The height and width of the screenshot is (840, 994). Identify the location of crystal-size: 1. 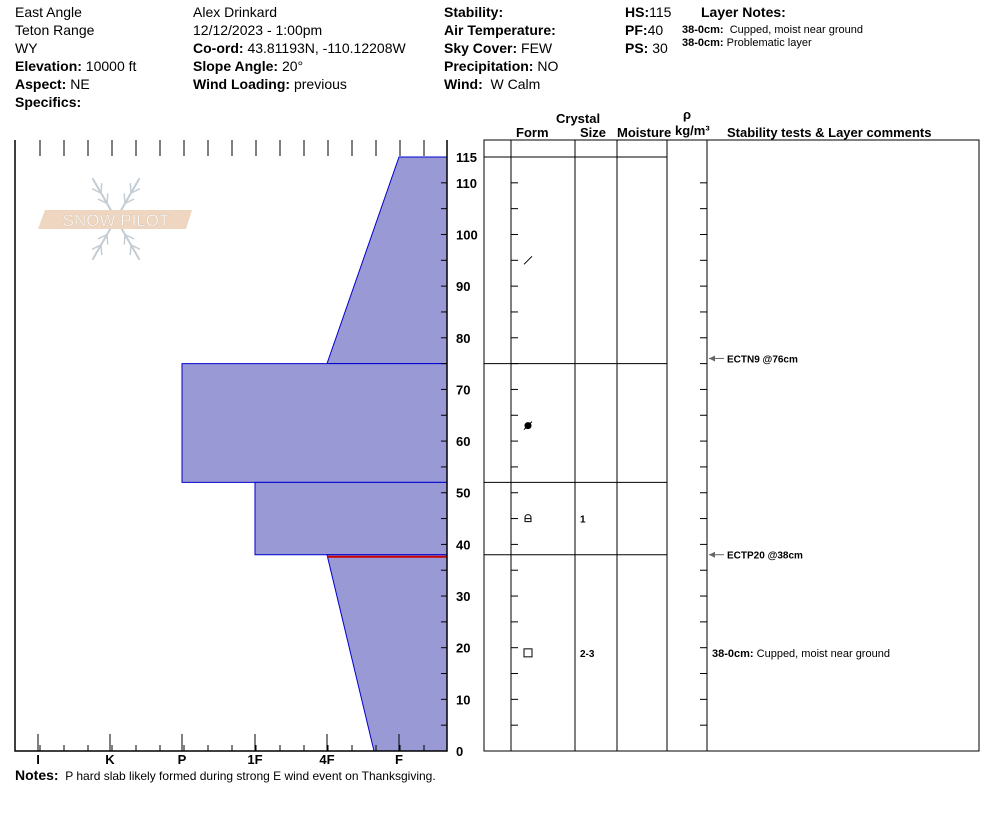
(583, 520).